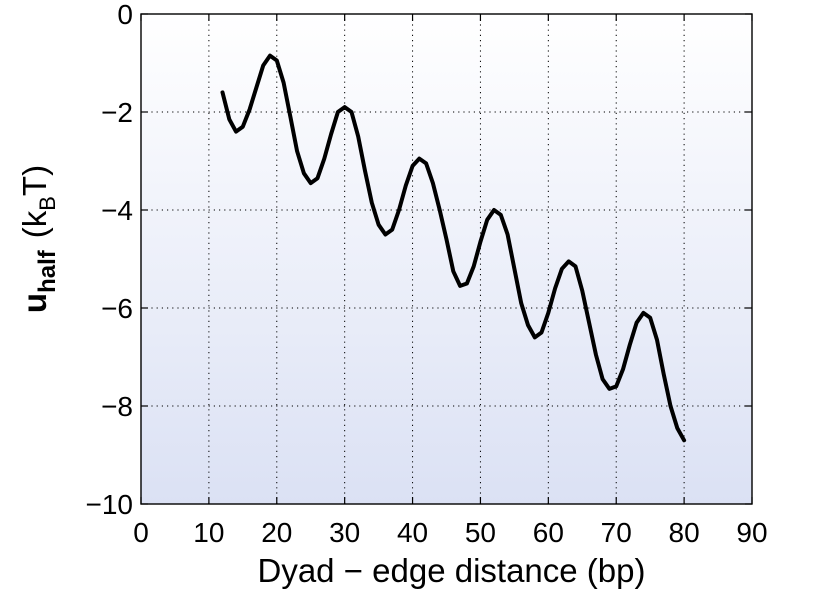 Image resolution: width=830 pixels, height=596 pixels. Describe the element at coordinates (34, 303) in the screenshot. I see `y-axis-symbol: u` at that location.